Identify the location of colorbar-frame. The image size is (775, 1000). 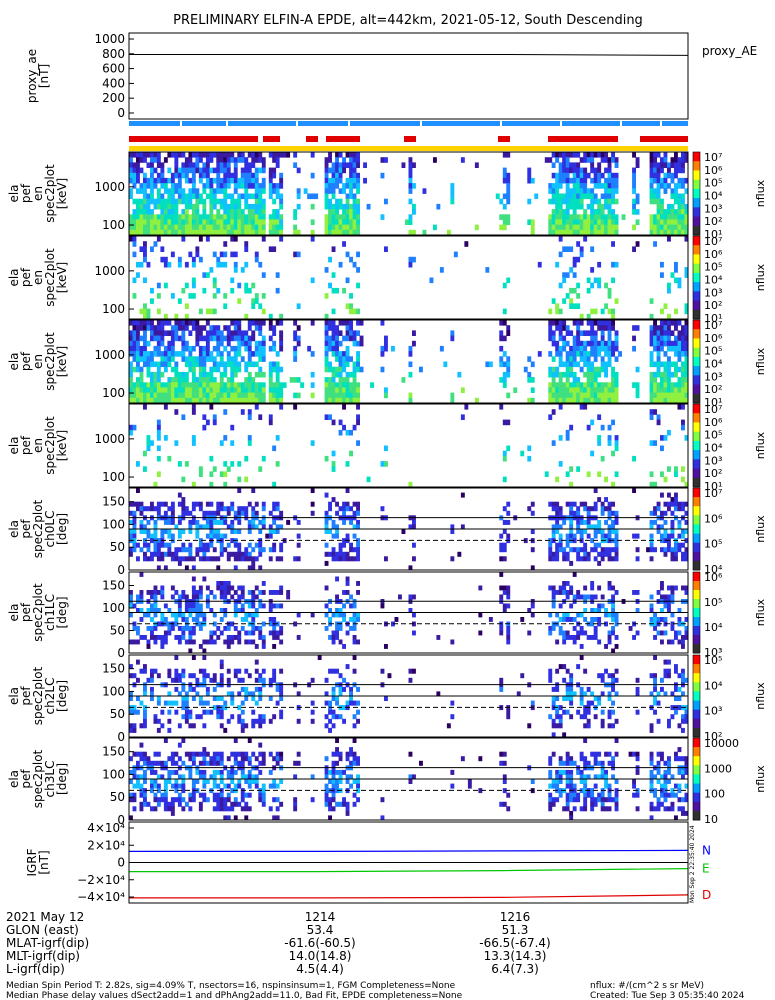
(696, 696).